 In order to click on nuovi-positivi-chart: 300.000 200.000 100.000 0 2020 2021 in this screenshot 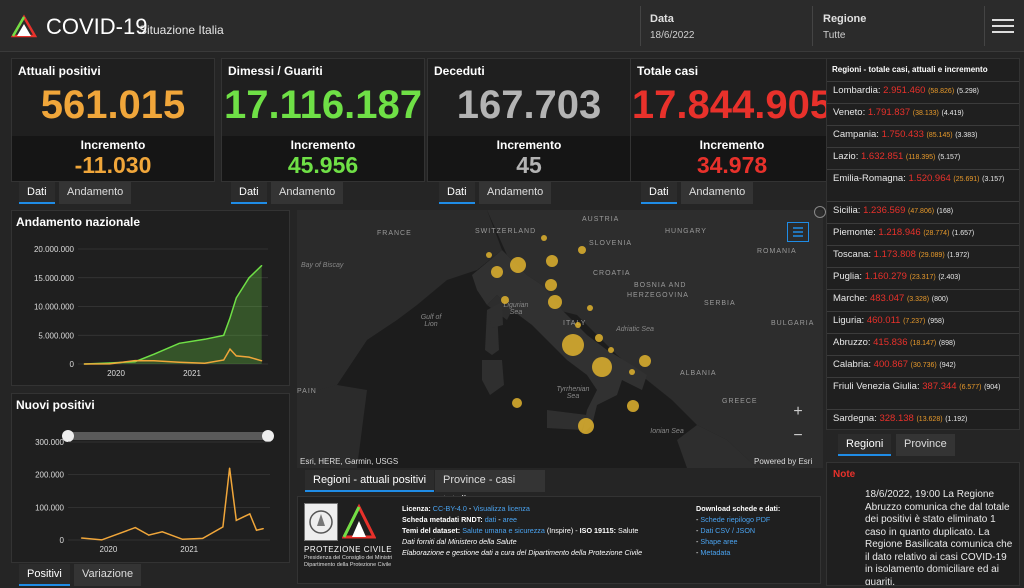, I will do `click(150, 478)`.